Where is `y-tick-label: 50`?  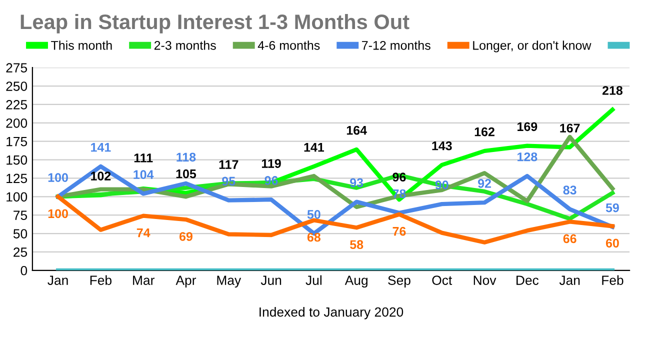 y-tick-label: 50 is located at coordinates (20, 233).